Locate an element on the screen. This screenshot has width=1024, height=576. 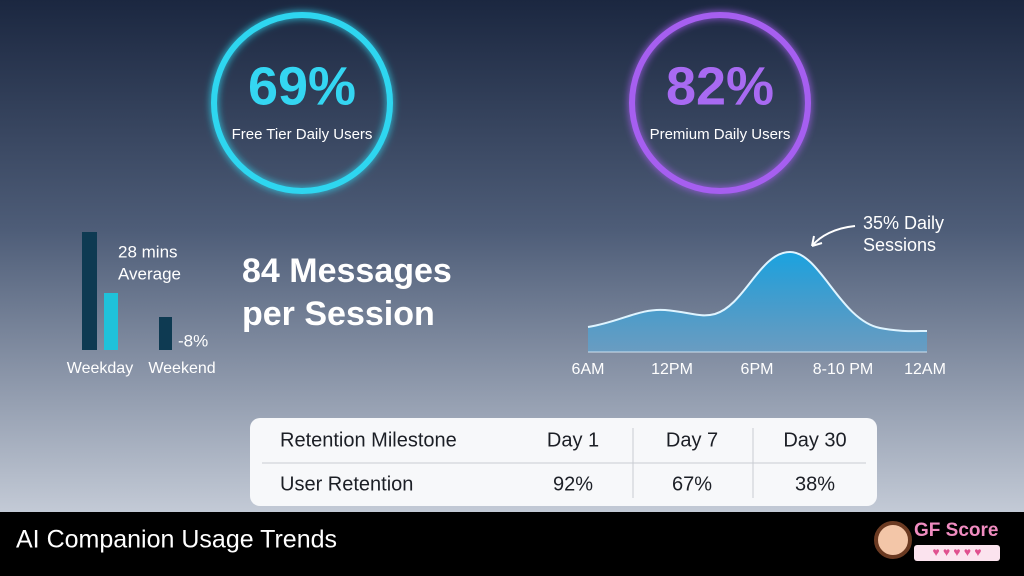
annotation: Sessions is located at coordinates (899, 245).